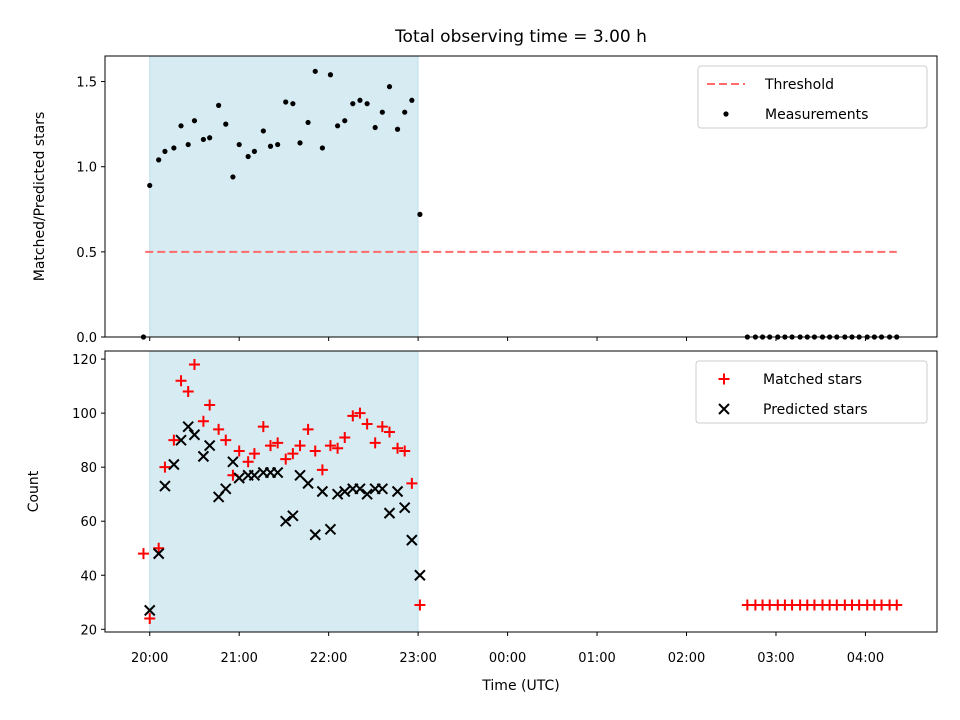  Describe the element at coordinates (88, 522) in the screenshot. I see `y-tick-label: 60` at that location.